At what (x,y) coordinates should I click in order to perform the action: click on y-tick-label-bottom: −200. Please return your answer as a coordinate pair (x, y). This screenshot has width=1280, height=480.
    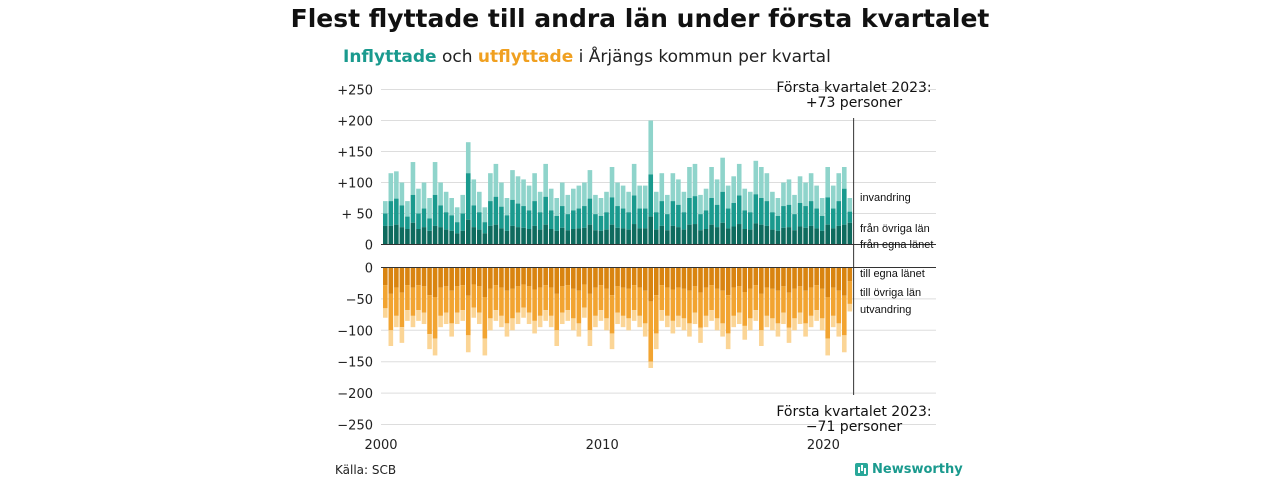
    Looking at the image, I should click on (355, 394).